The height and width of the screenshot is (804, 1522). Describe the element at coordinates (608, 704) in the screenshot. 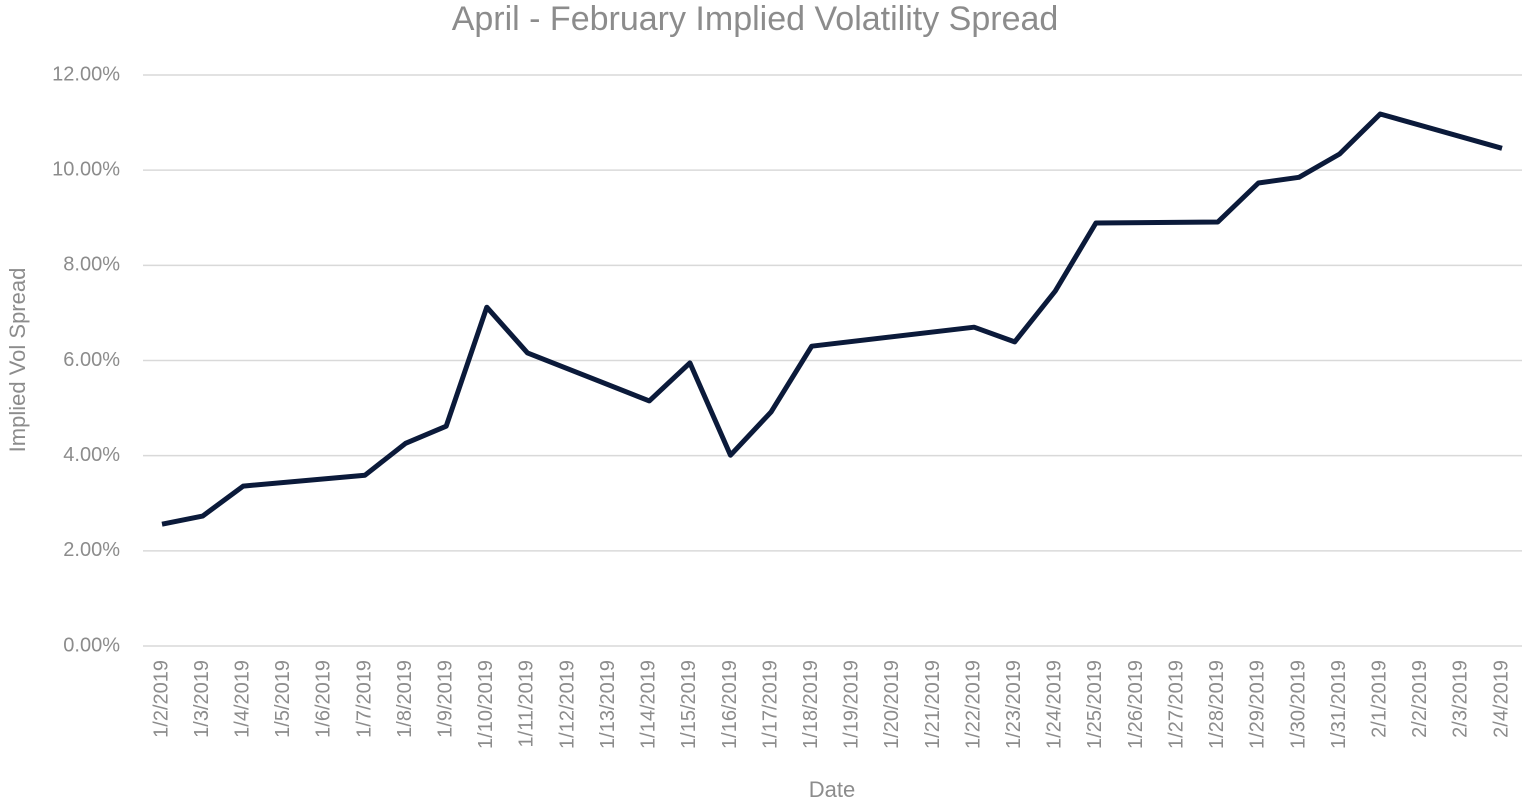

I see `x-tick-label: 1/13/2019` at that location.